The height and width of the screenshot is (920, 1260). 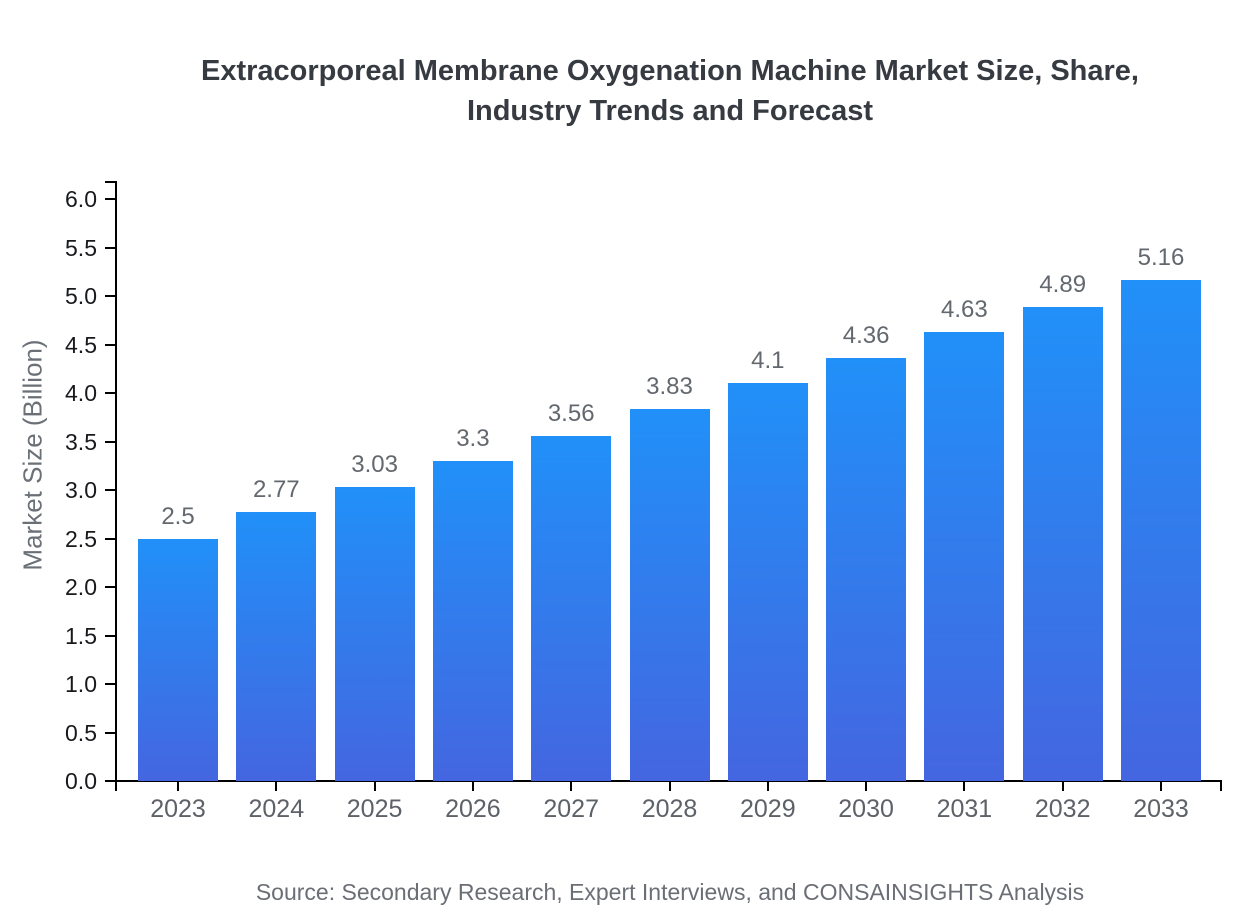 I want to click on bar-2032, so click(x=1062, y=543).